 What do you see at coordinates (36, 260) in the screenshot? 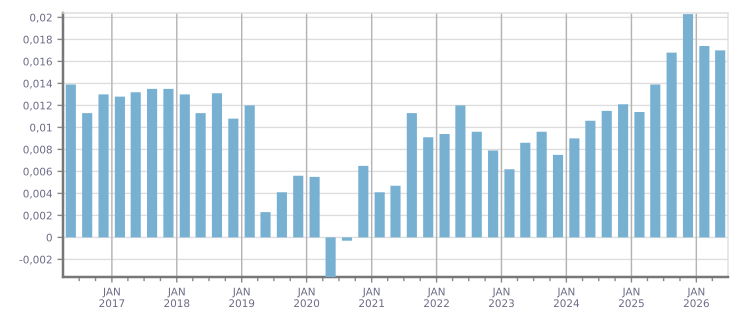
I see `y-tick-label: -0,002` at bounding box center [36, 260].